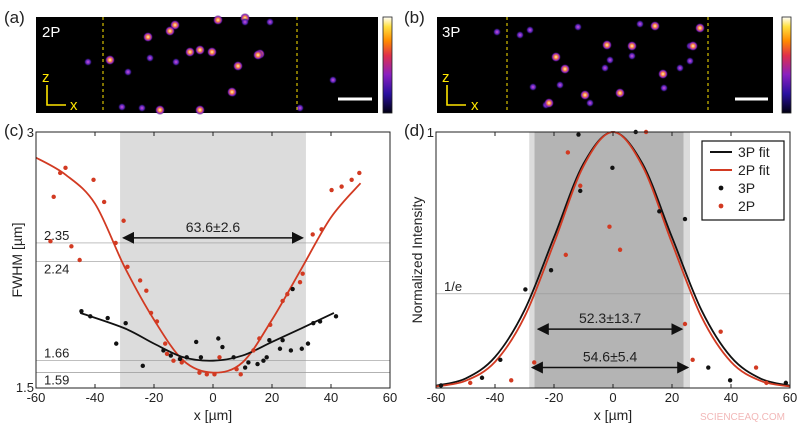 The image size is (800, 426). I want to click on legend-entry: 2P fit, so click(754, 170).